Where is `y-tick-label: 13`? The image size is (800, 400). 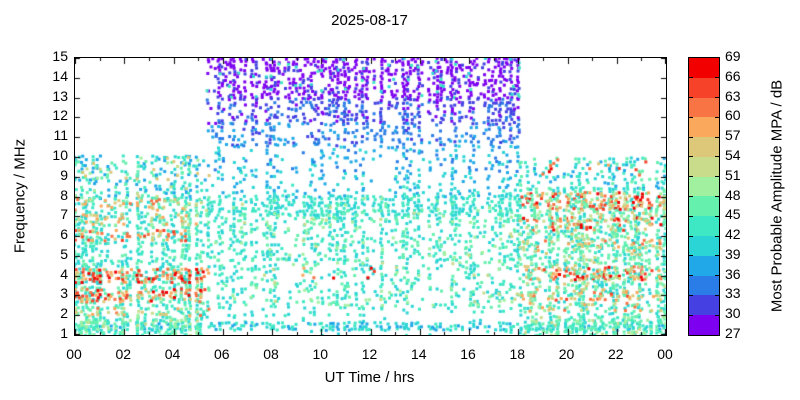 y-tick-label: 13 is located at coordinates (60, 95).